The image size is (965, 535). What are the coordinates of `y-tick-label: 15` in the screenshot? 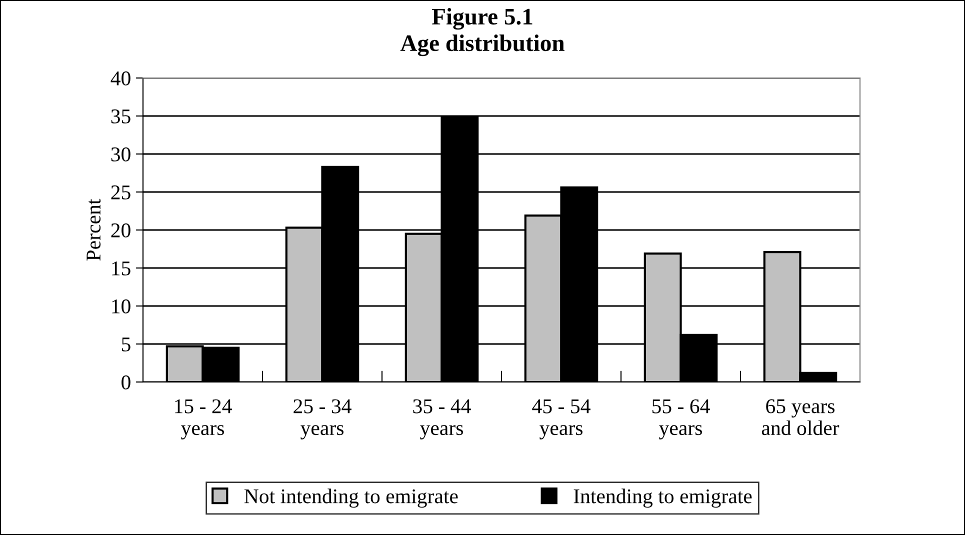 It's located at (121, 268).